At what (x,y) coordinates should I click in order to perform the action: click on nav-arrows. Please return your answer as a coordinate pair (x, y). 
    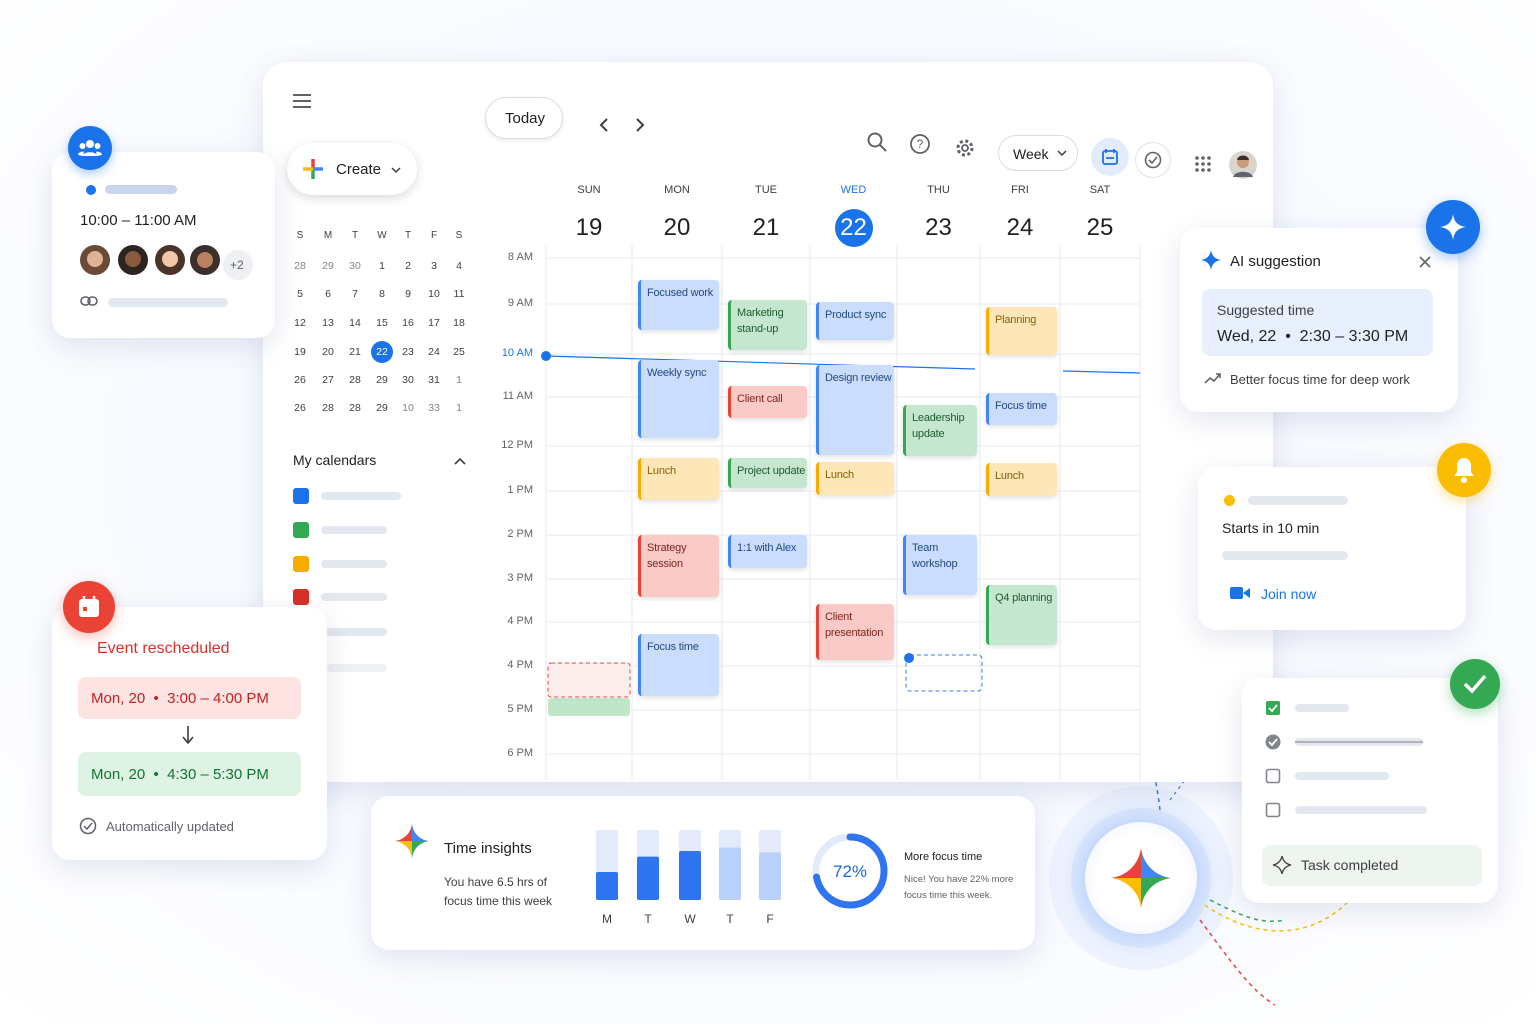
    Looking at the image, I should click on (622, 125).